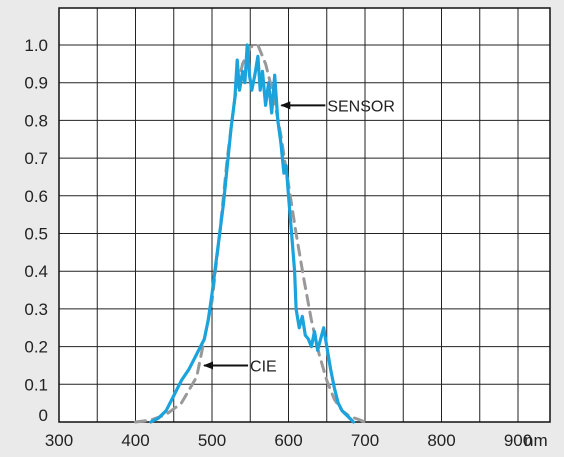 This screenshot has height=457, width=564. I want to click on annotation-sensor: SENSOR, so click(337, 106).